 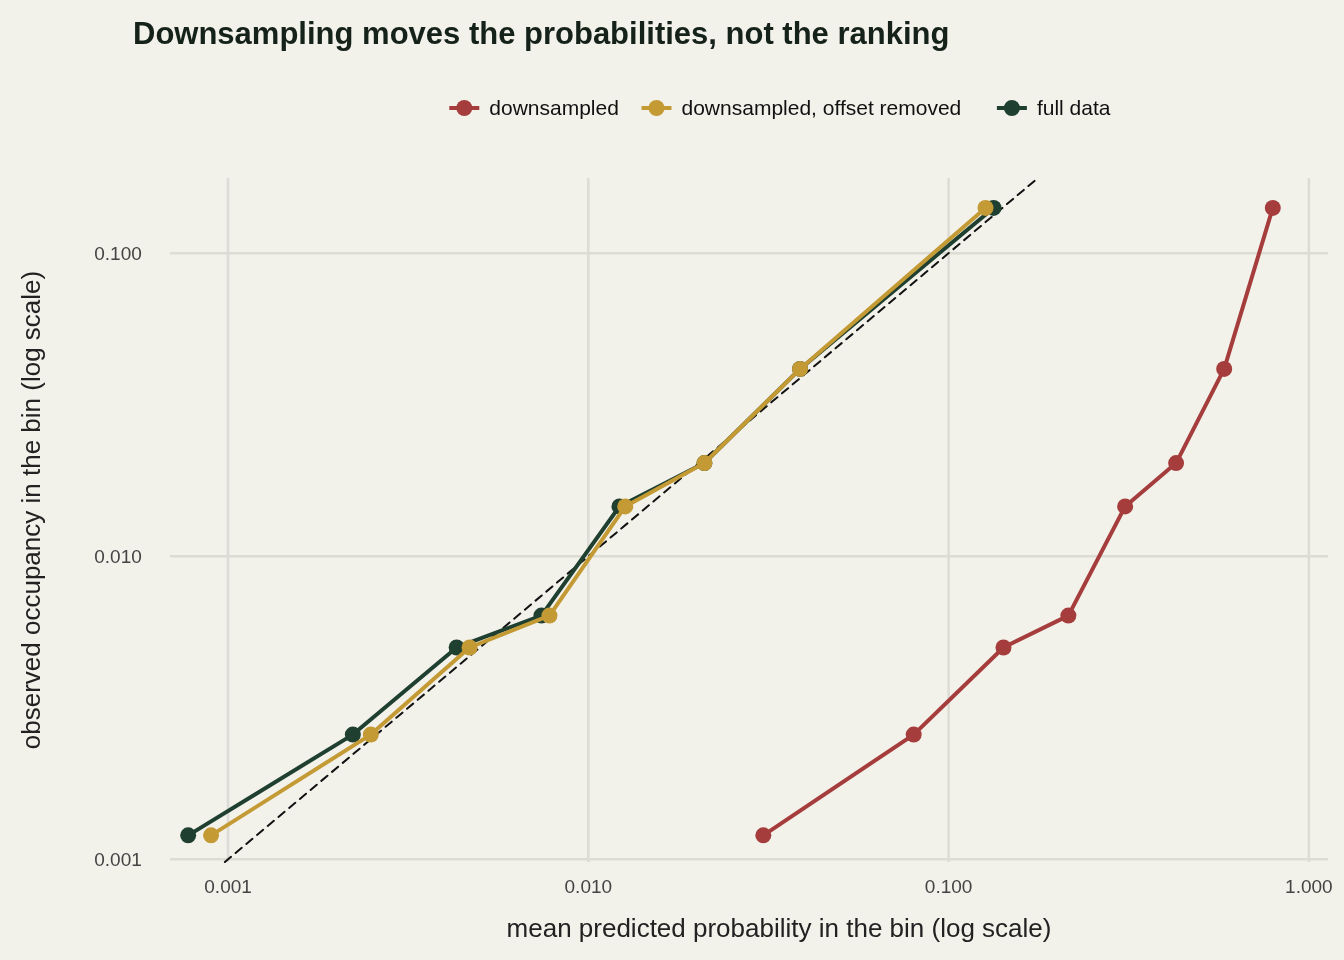 What do you see at coordinates (554, 107) in the screenshot?
I see `legend-label: downsampled` at bounding box center [554, 107].